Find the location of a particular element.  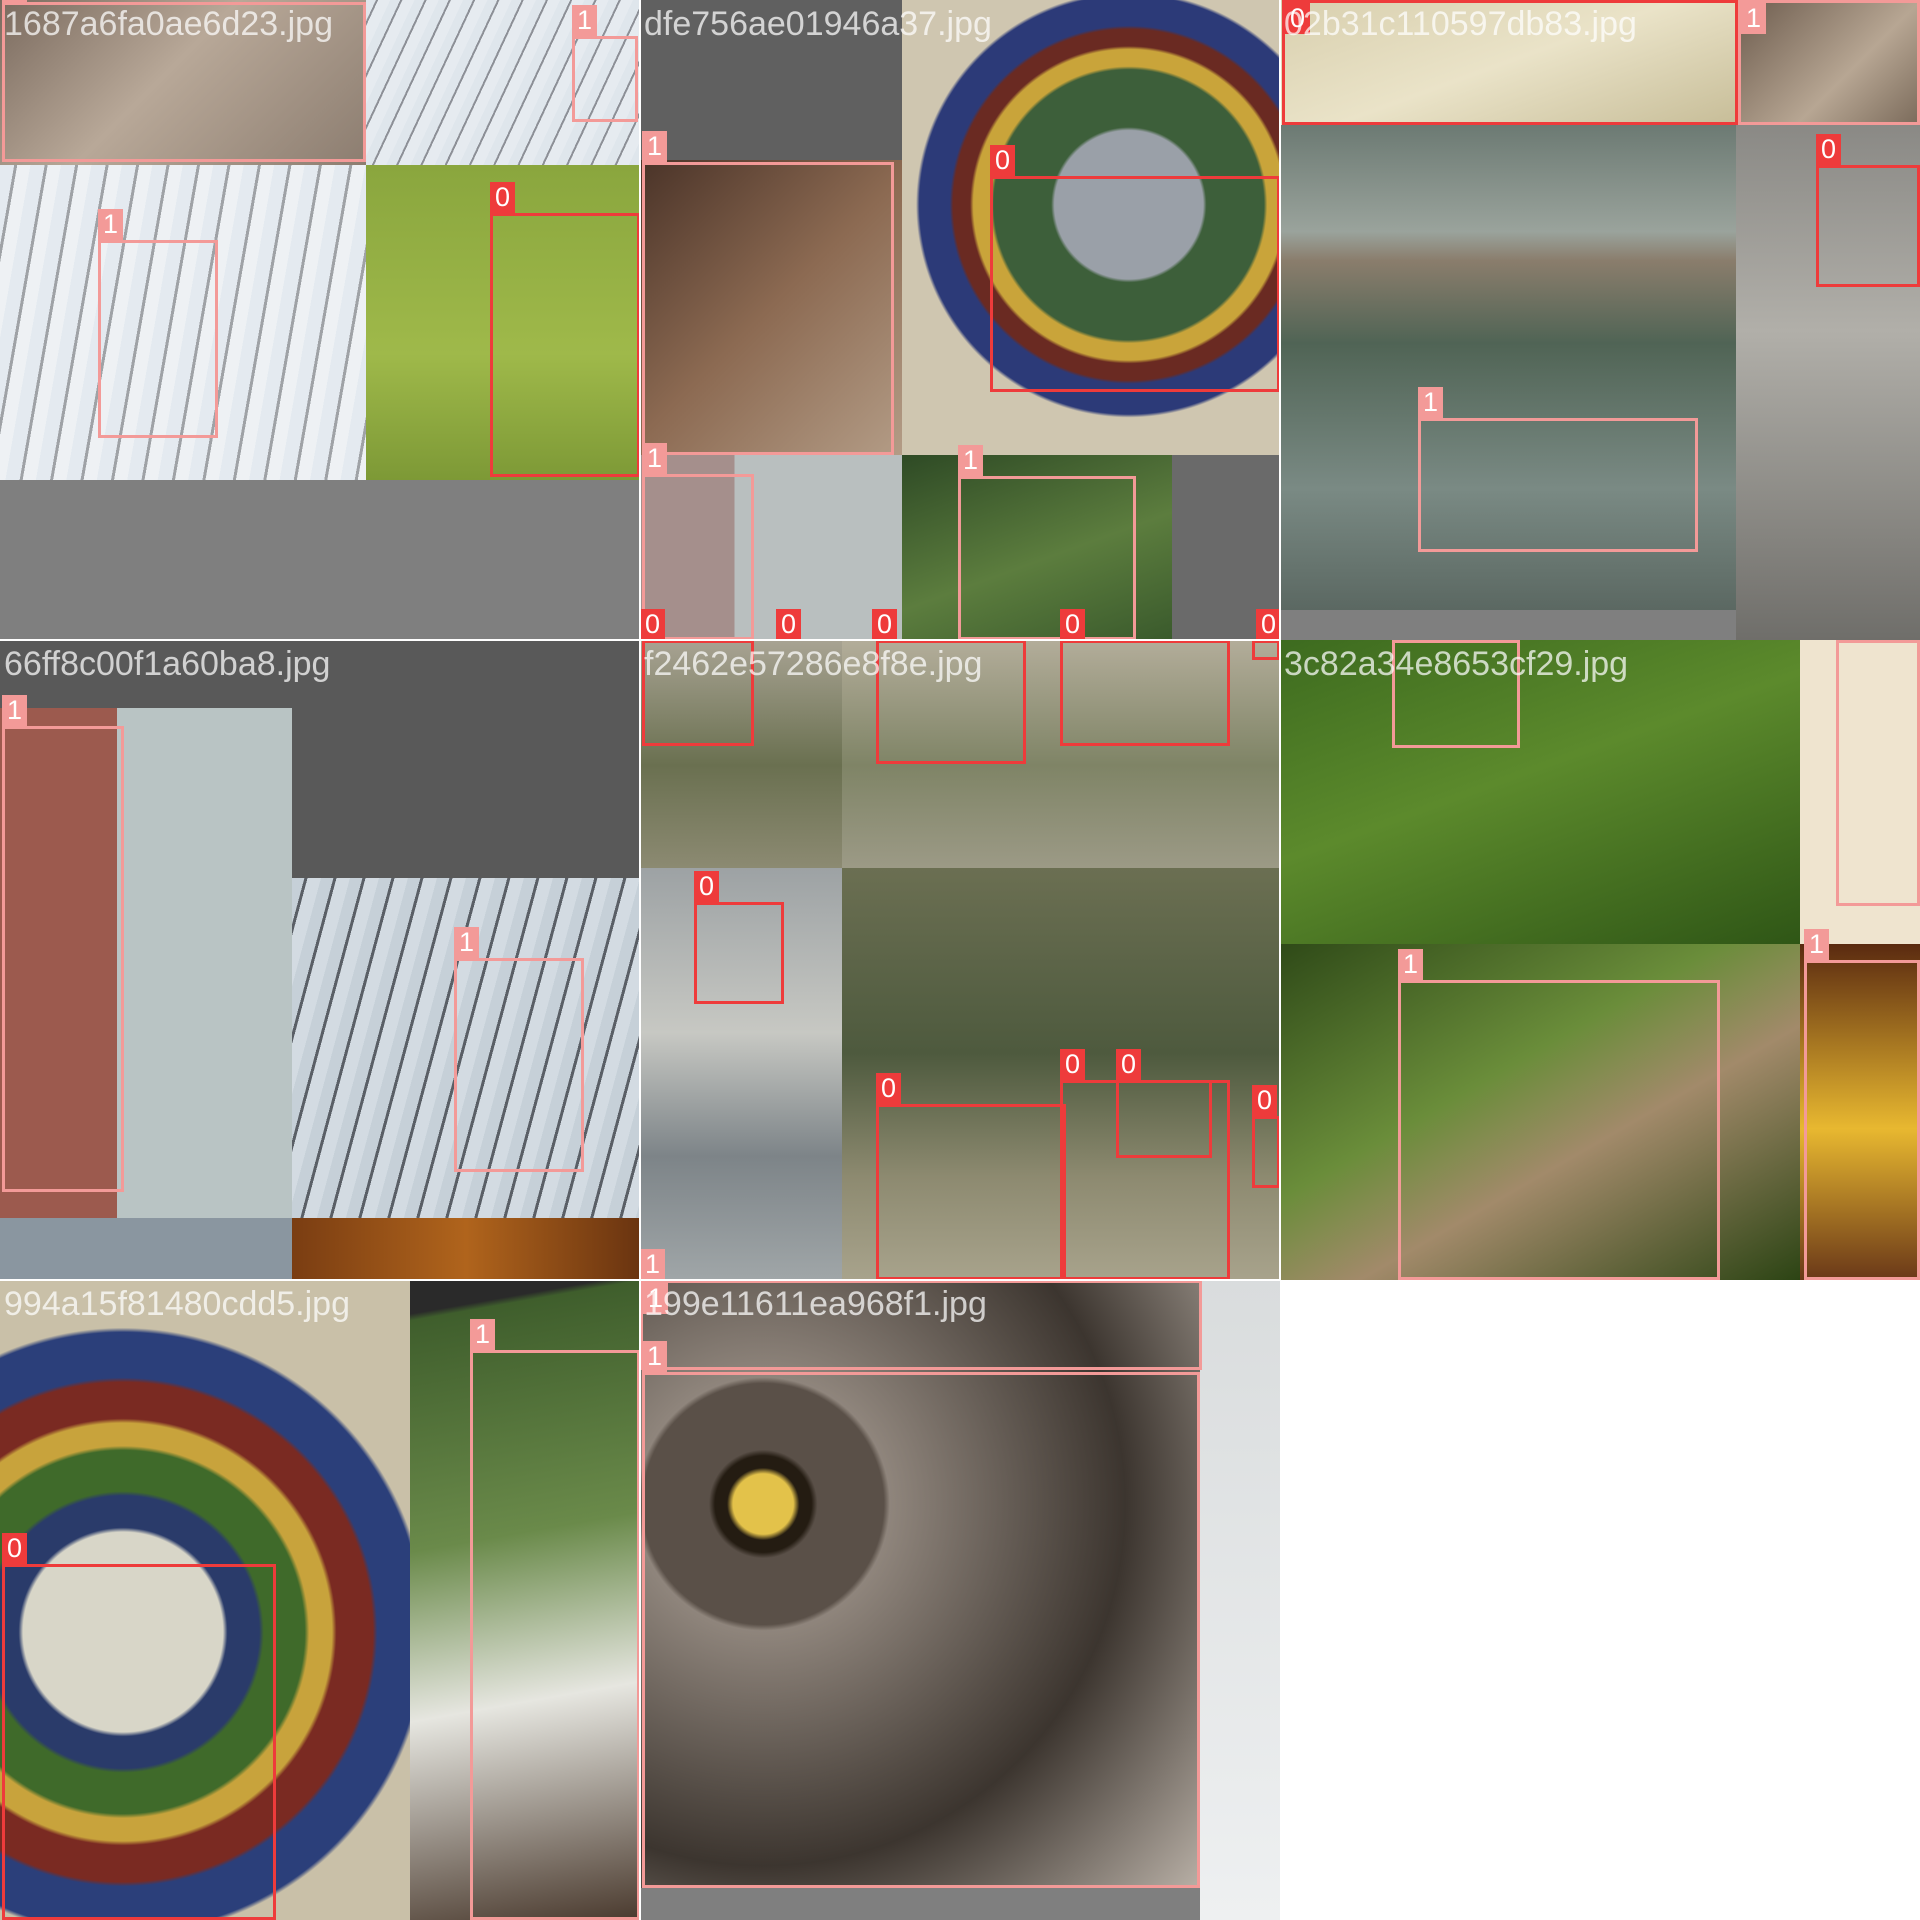

mosaic-tile: 66ff8c00f1a60ba8.jpg 1 1 is located at coordinates (320, 960).